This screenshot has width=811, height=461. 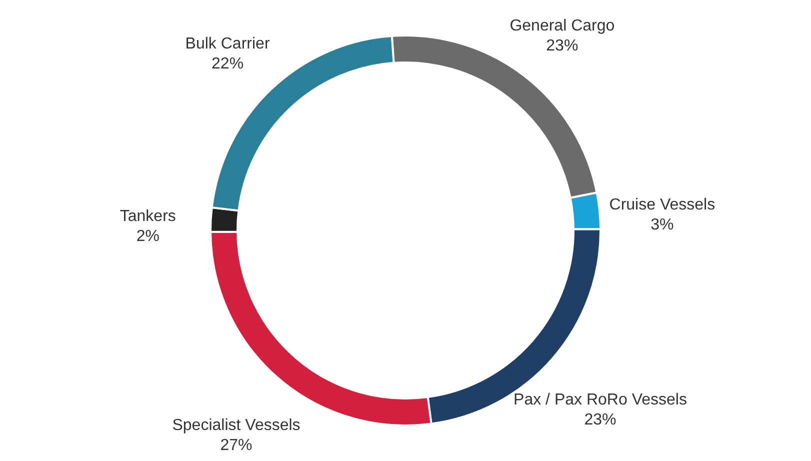 What do you see at coordinates (562, 26) in the screenshot?
I see `slice-label: General Cargo` at bounding box center [562, 26].